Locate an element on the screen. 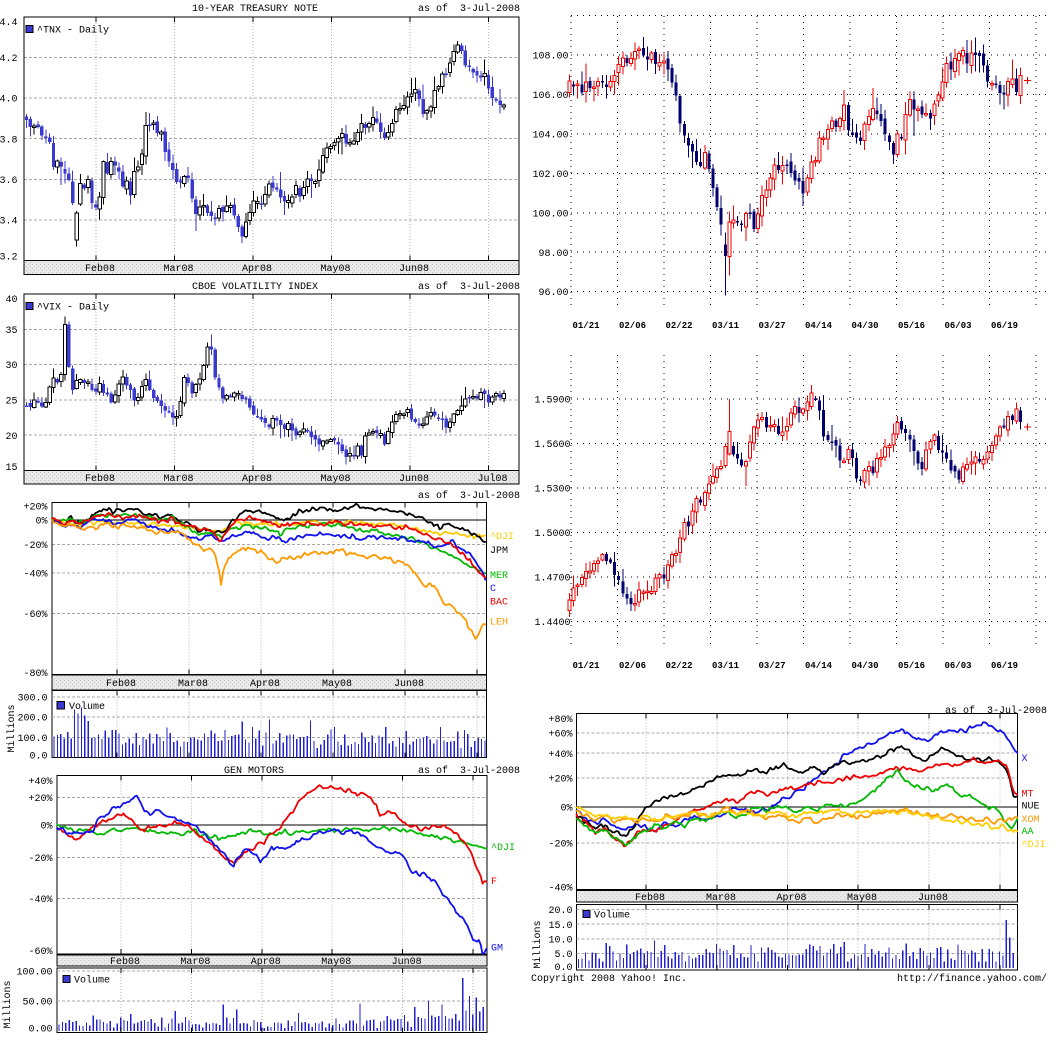 Image resolution: width=1062 pixels, height=1042 pixels. svg-text: 1.4700 is located at coordinates (552, 579).